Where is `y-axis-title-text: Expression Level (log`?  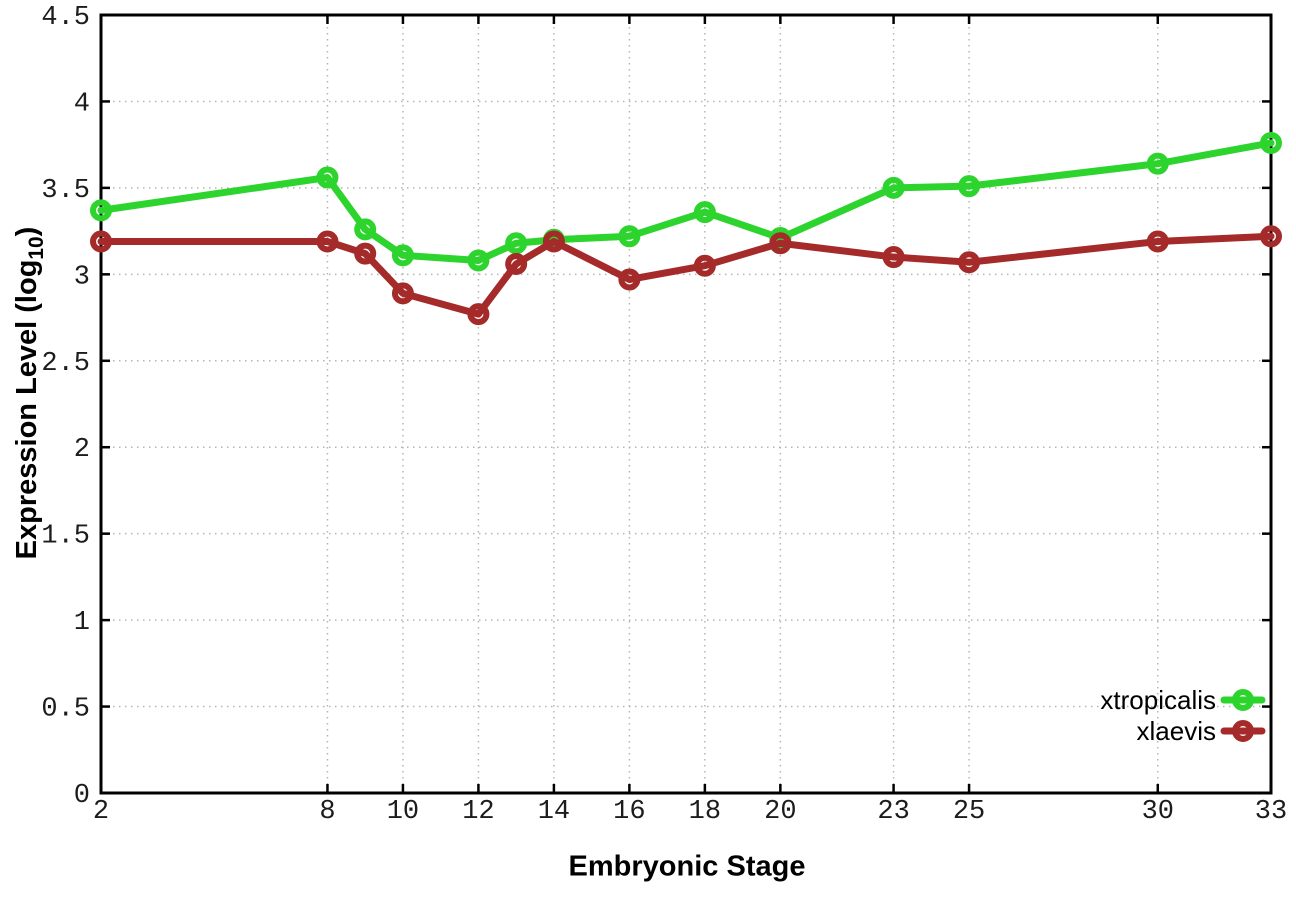
y-axis-title-text: Expression Level (log is located at coordinates (27, 409).